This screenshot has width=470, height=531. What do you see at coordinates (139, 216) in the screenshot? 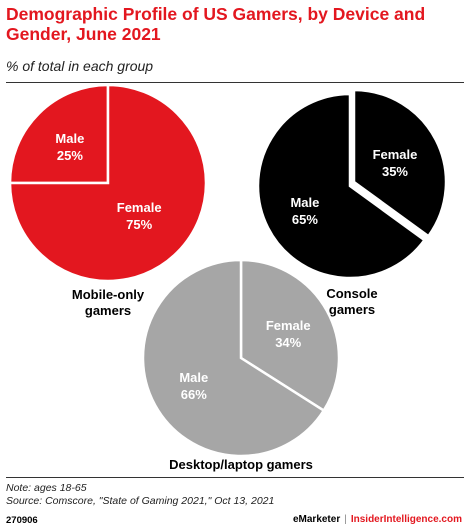
I see `slice-label-mobile-only-gamers-female: Female 75%` at bounding box center [139, 216].